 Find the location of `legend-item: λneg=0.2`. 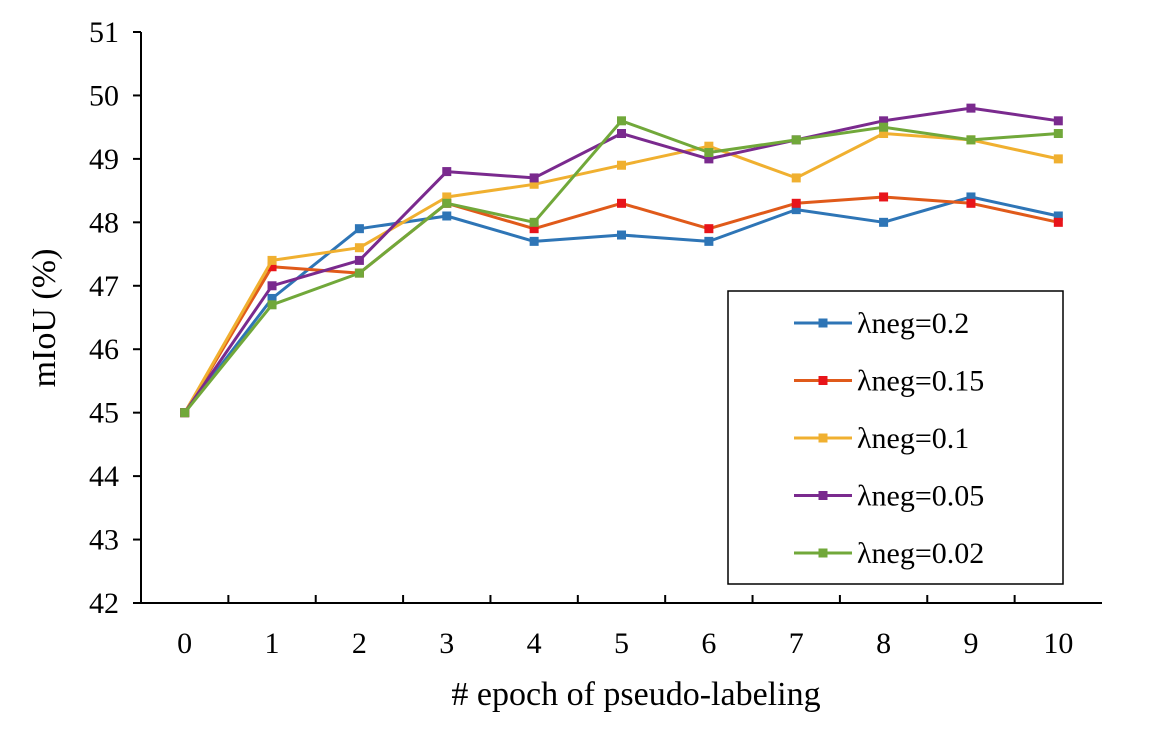

legend-item: λneg=0.2 is located at coordinates (881, 323).